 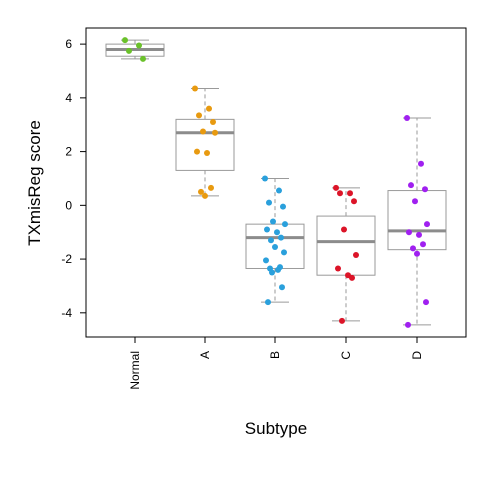 What do you see at coordinates (68, 44) in the screenshot?
I see `y-tick-label: 6` at bounding box center [68, 44].